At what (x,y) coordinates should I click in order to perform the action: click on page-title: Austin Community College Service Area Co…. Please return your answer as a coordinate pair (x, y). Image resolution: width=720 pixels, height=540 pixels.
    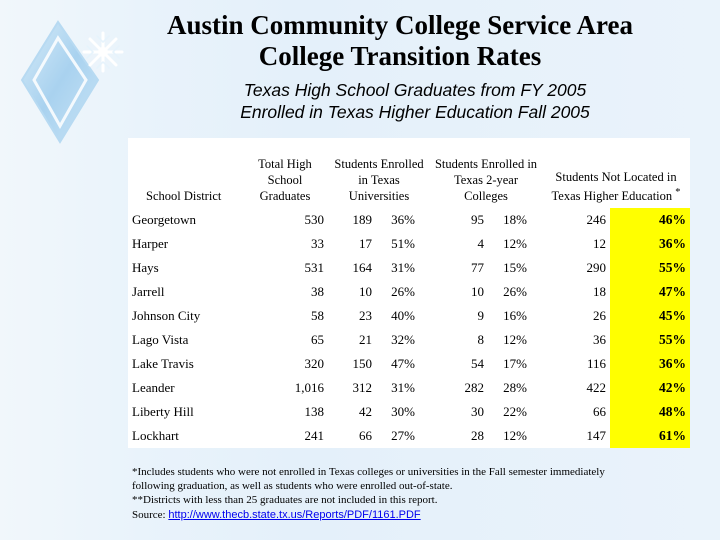
    Looking at the image, I should click on (400, 41).